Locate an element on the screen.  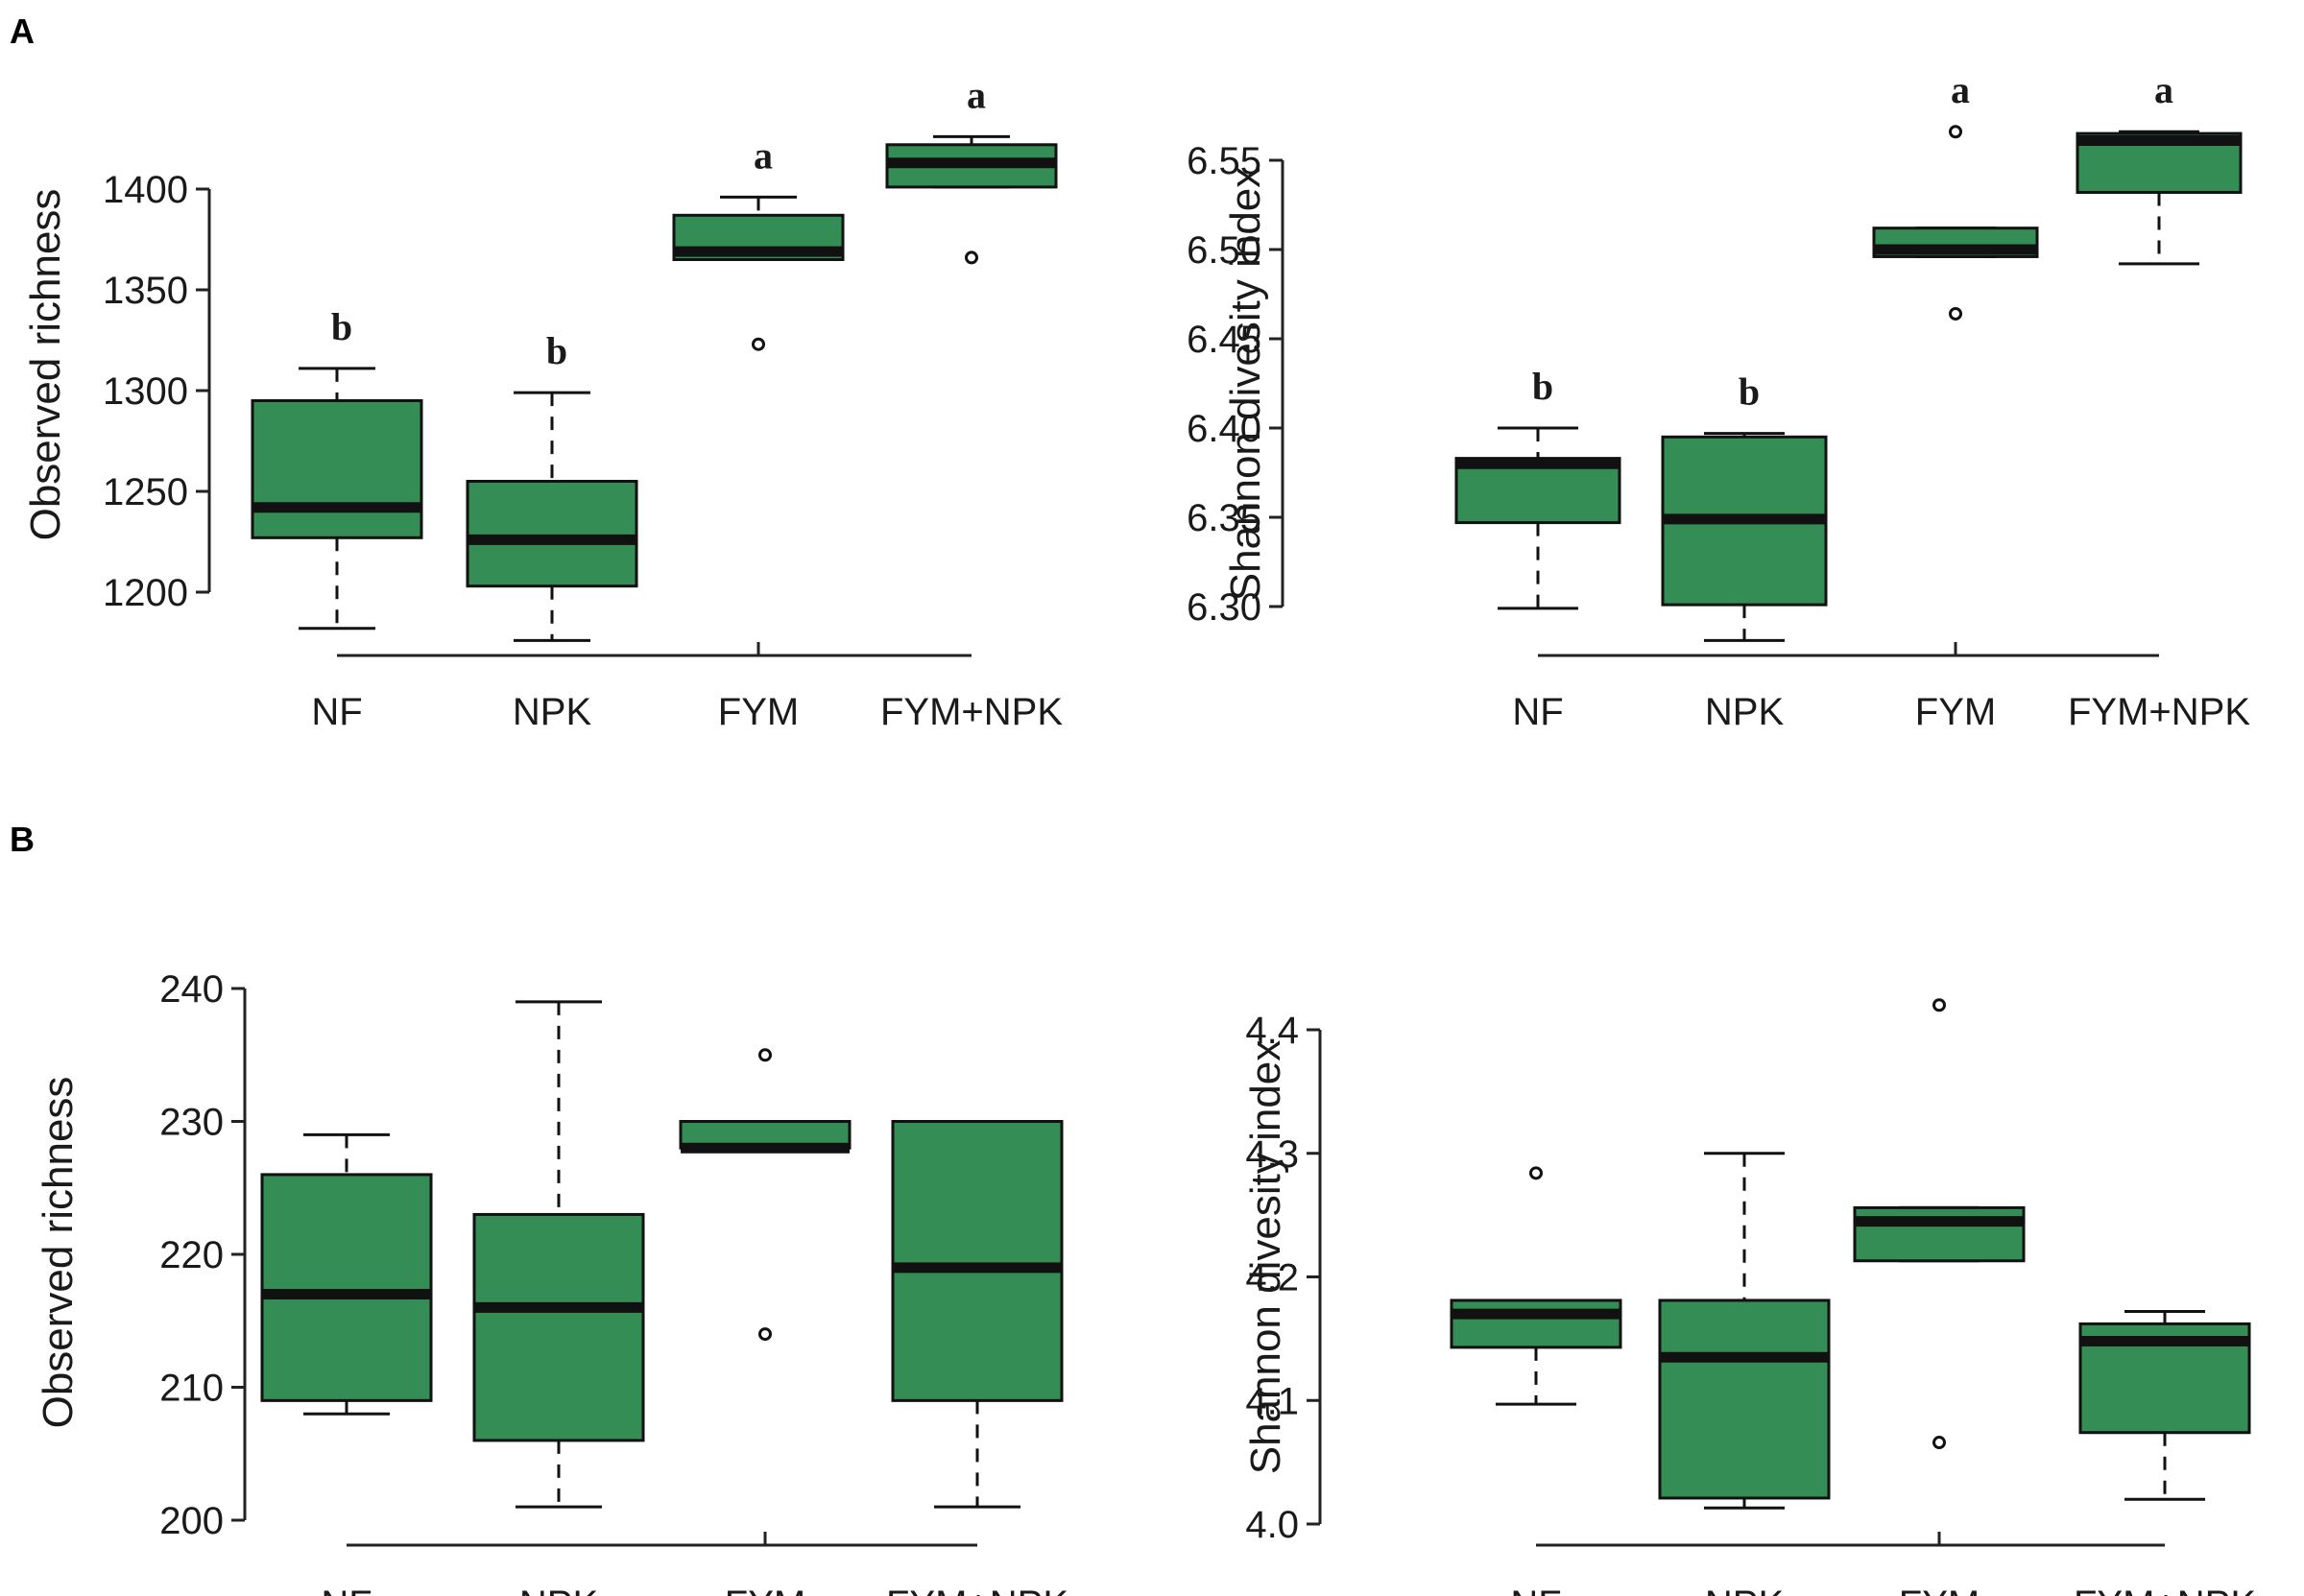
y-tick-label: 6.50 is located at coordinates (1224, 250).